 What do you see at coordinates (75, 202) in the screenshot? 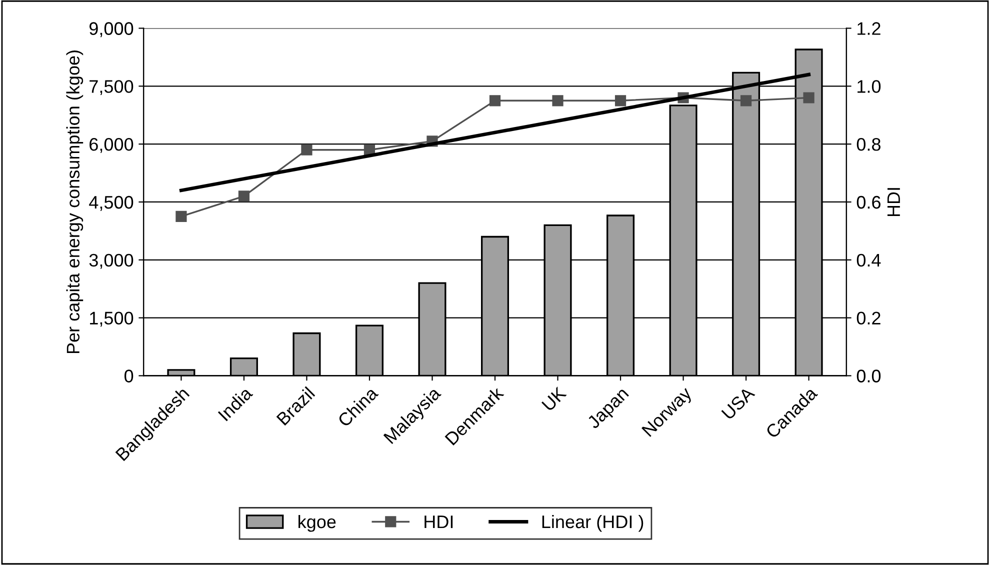
I see `y-axis-title: Per capita energy consumption (kgoe)` at bounding box center [75, 202].